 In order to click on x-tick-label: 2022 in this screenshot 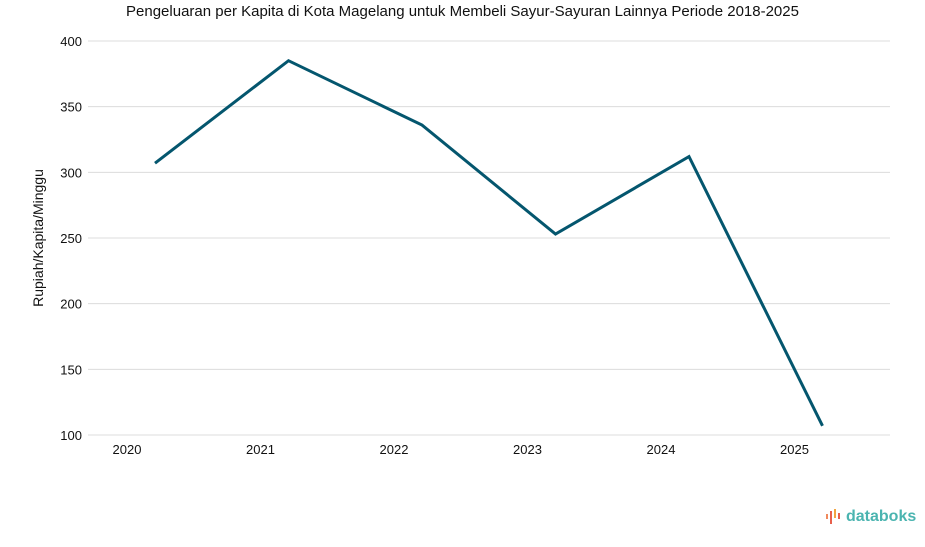, I will do `click(394, 449)`.